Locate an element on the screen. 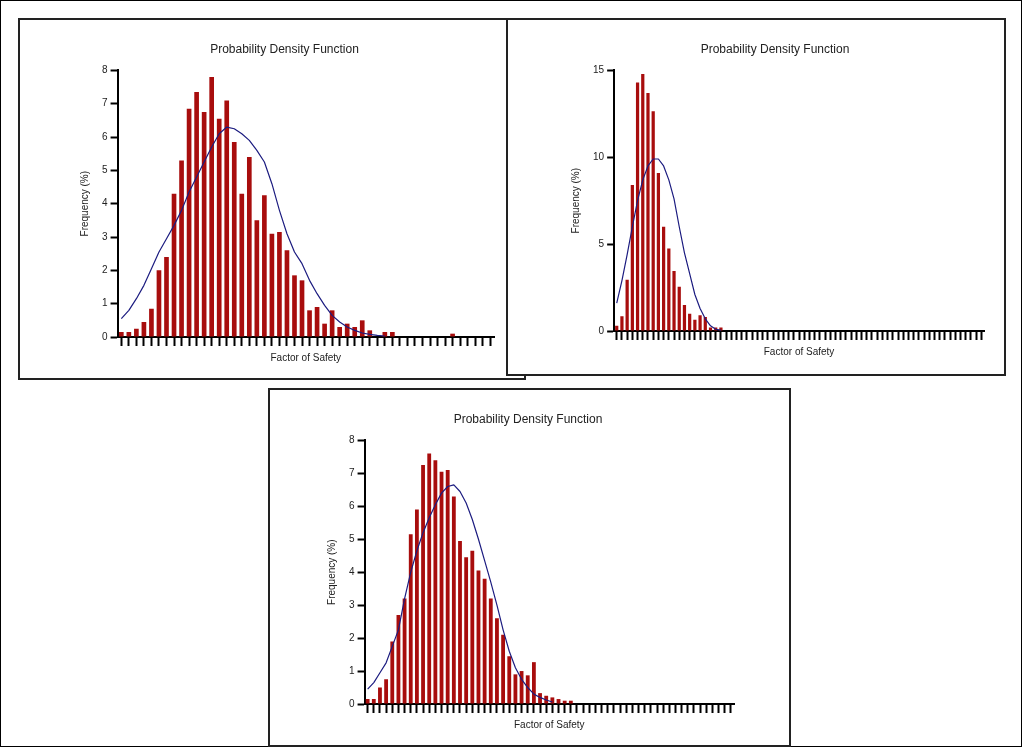 The height and width of the screenshot is (747, 1022). y-tick-label: 15 is located at coordinates (599, 70).